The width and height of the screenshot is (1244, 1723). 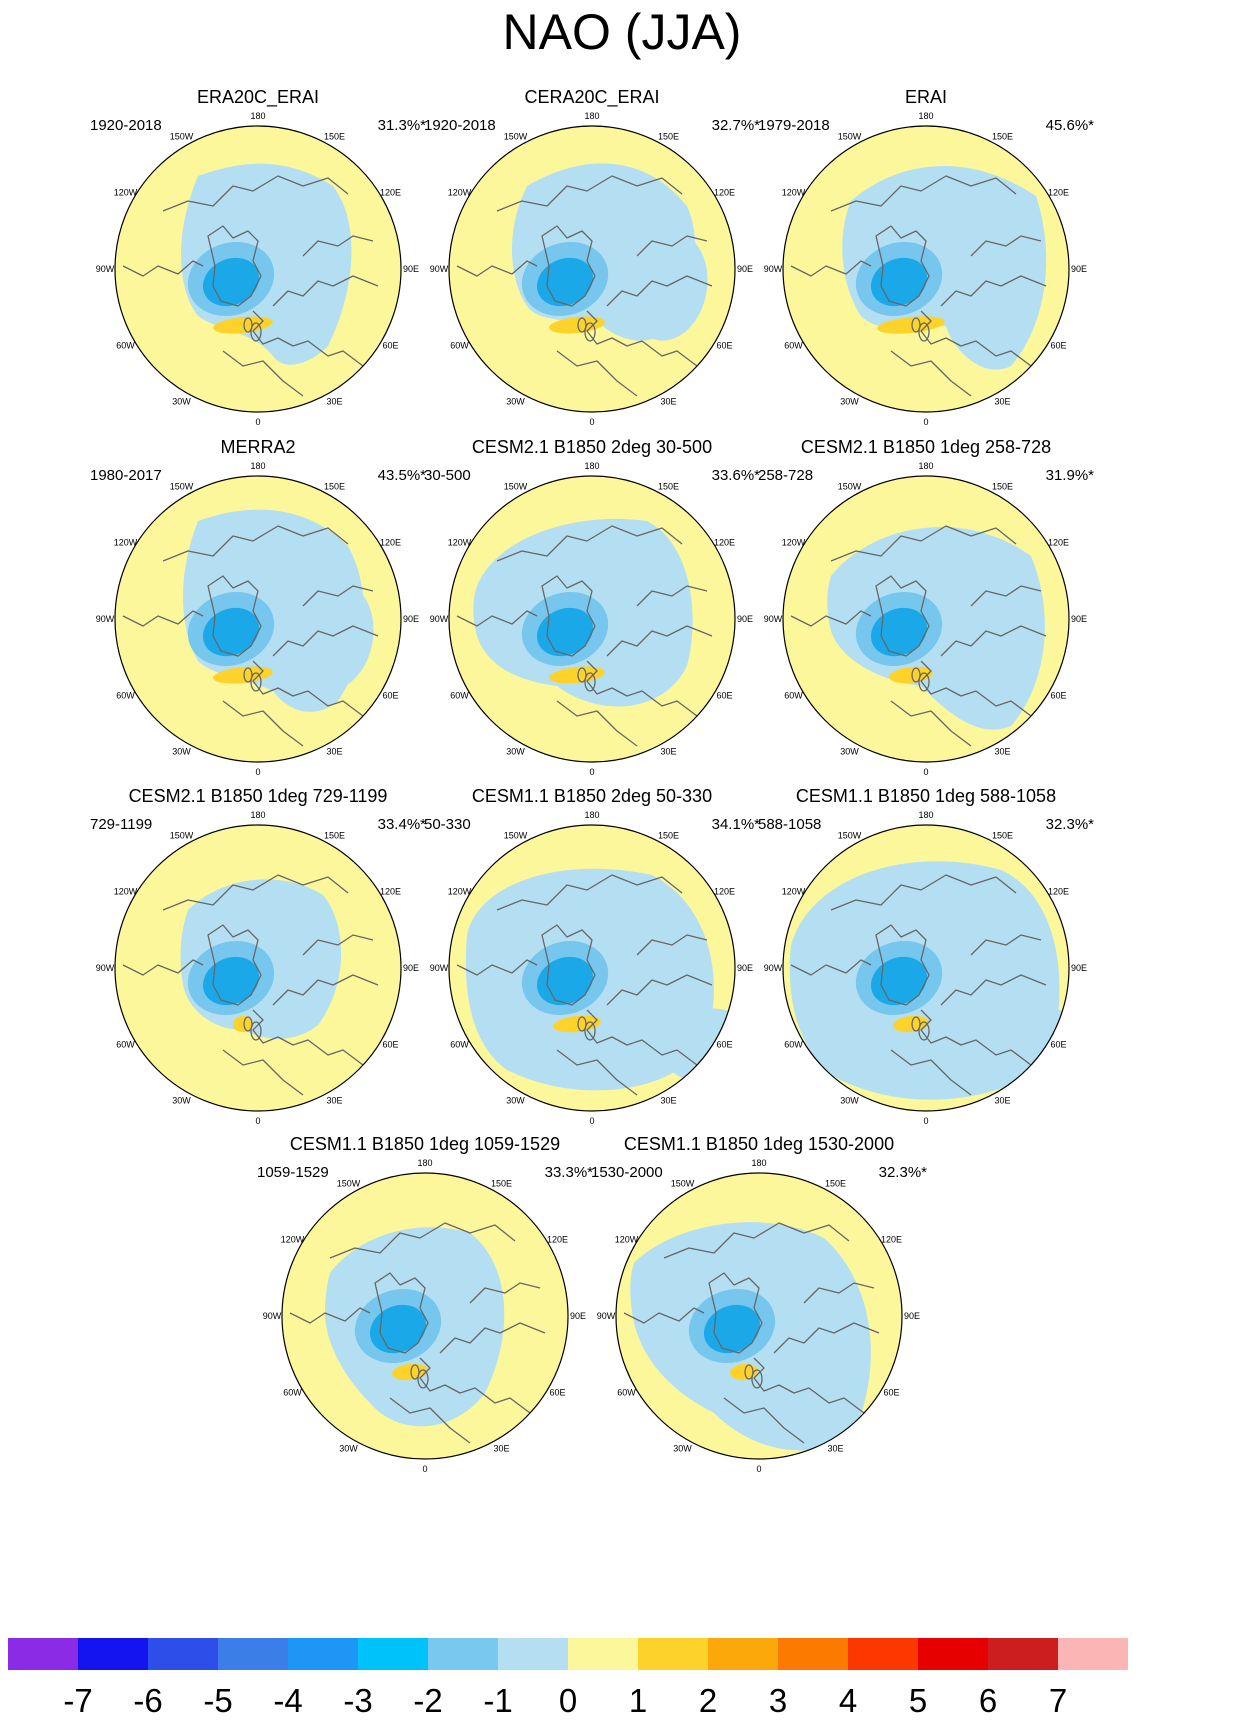 What do you see at coordinates (1002, 835) in the screenshot?
I see `longitude-label: 150E` at bounding box center [1002, 835].